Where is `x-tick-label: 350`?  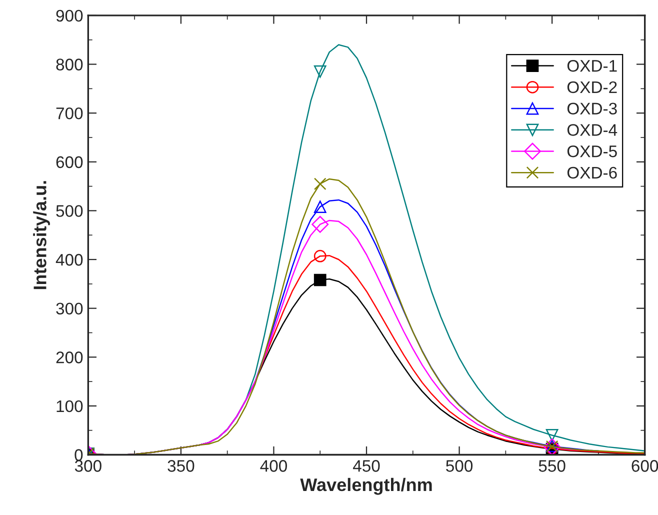 x-tick-label: 350 is located at coordinates (181, 466).